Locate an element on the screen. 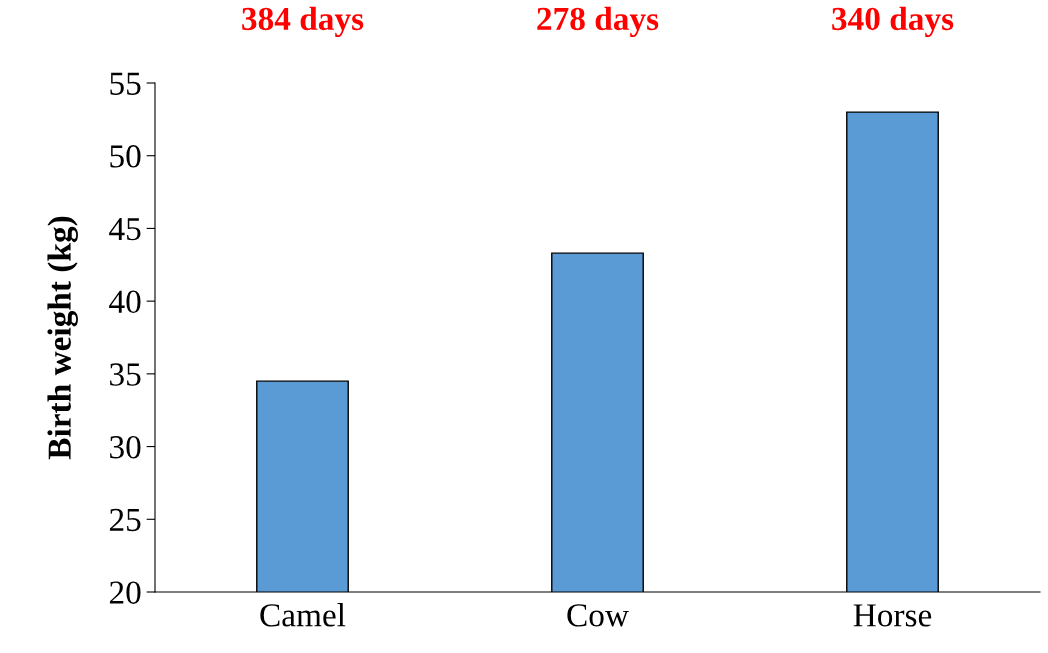 This screenshot has height=653, width=1048. y-axis-title: Birth weight (kg) is located at coordinates (62, 338).